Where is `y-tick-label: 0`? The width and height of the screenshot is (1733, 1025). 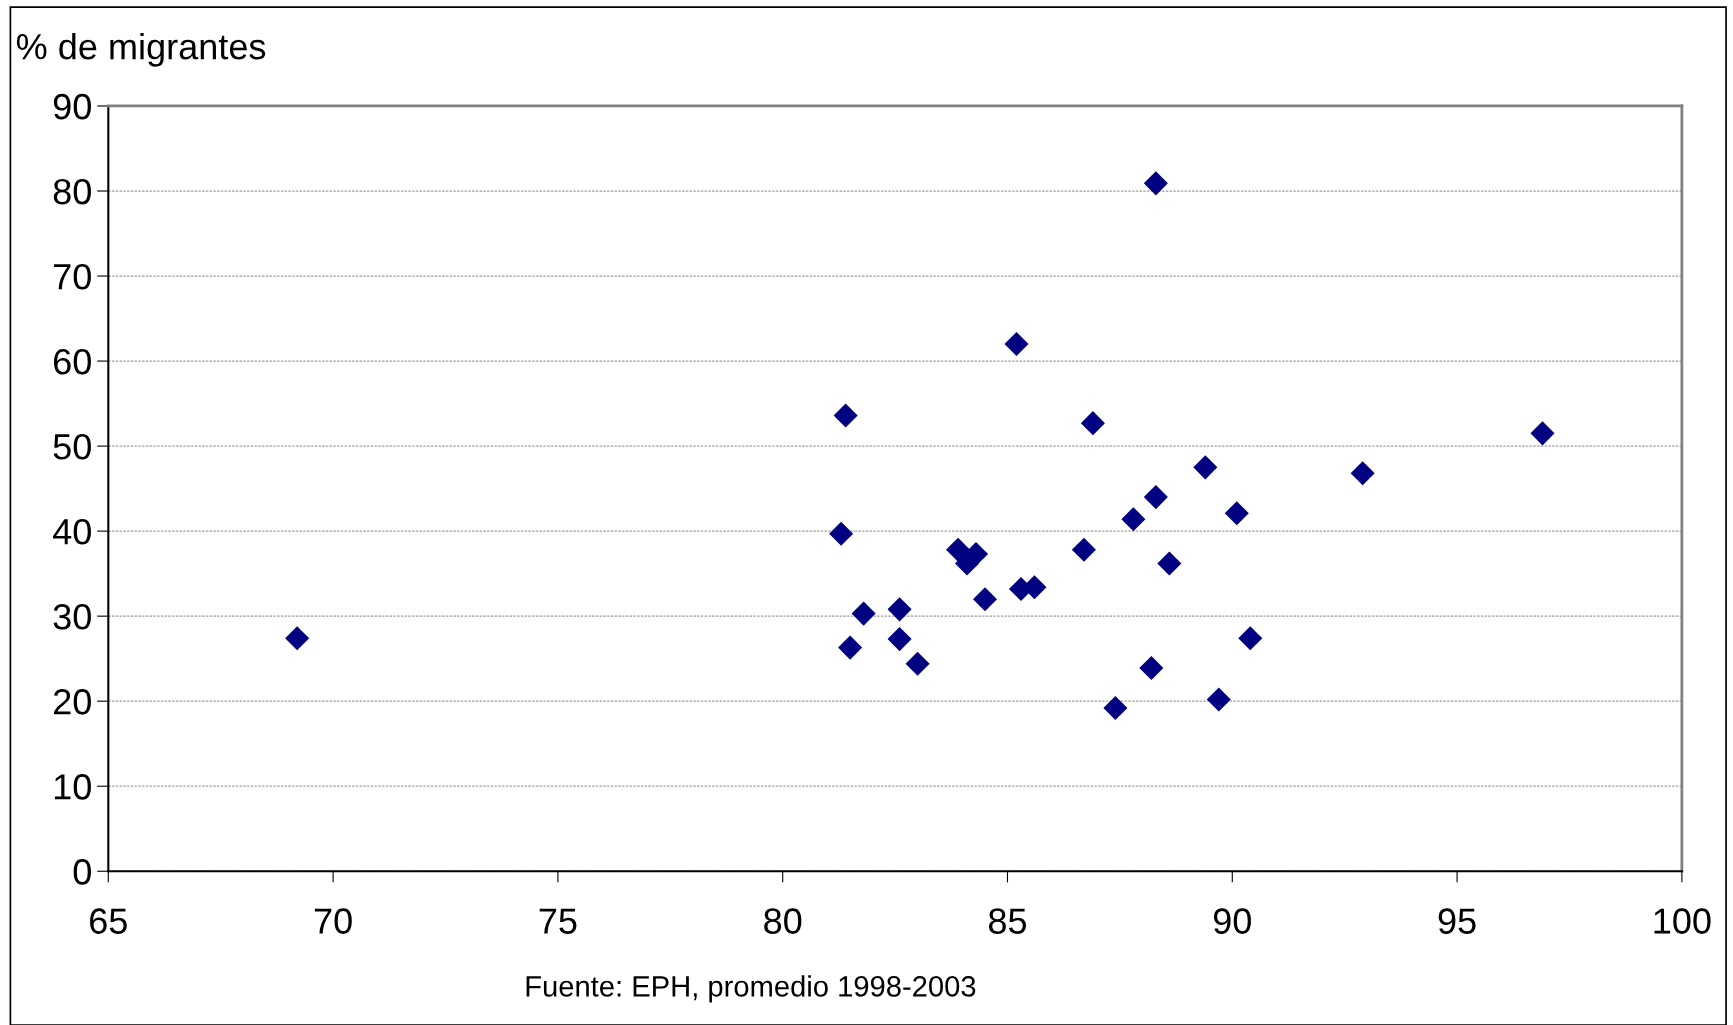 y-tick-label: 0 is located at coordinates (82, 872).